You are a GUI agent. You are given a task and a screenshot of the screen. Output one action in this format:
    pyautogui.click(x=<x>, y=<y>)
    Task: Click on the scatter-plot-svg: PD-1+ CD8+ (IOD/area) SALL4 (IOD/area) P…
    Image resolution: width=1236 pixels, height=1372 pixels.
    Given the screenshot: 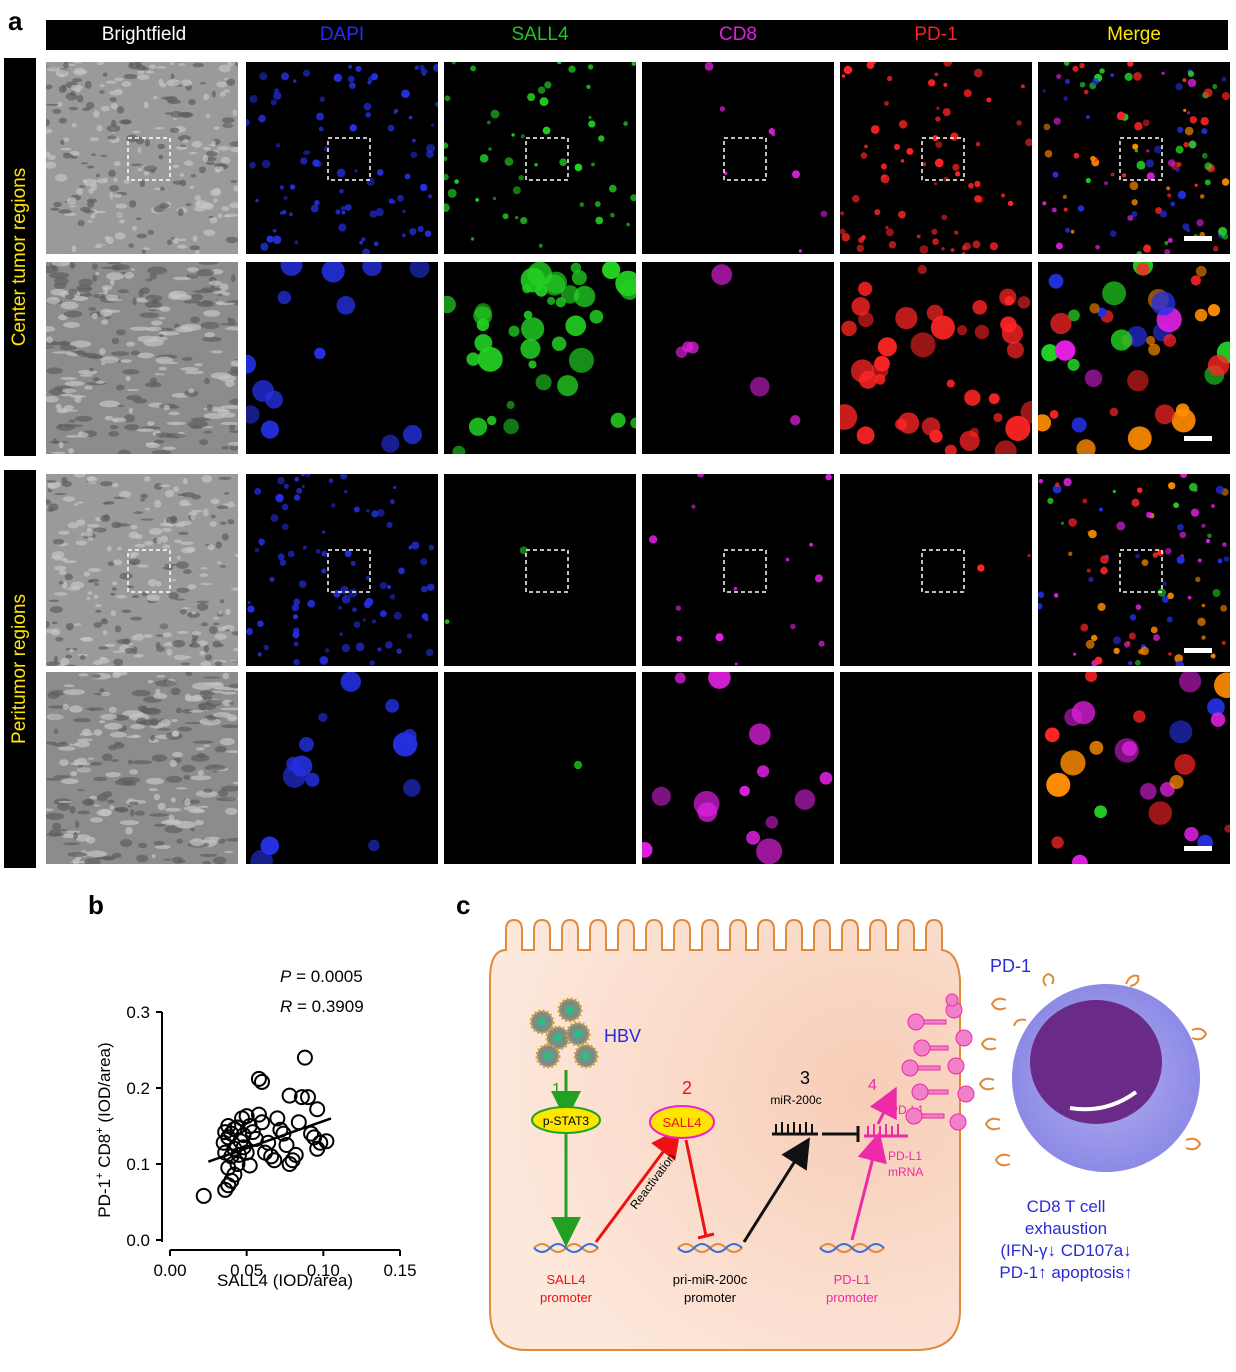 What is the action you would take?
    pyautogui.click(x=255, y=1128)
    